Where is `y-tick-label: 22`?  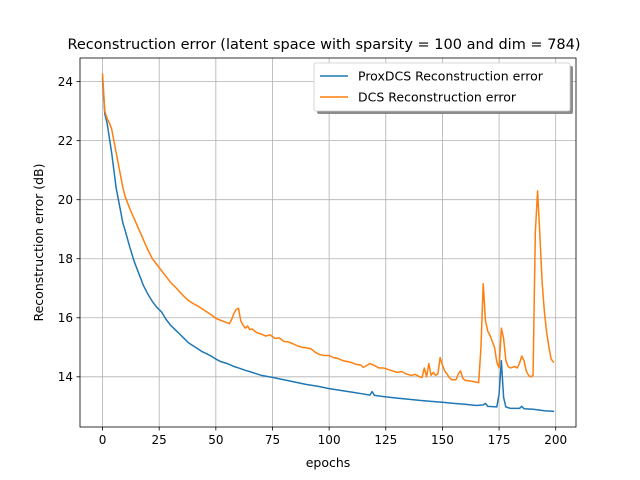 y-tick-label: 22 is located at coordinates (65, 141).